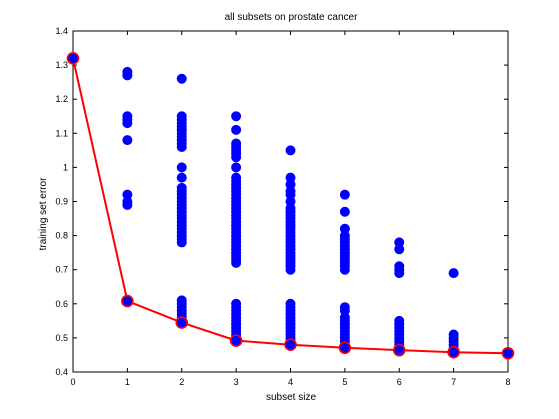 This screenshot has height=419, width=559. I want to click on x-tick-label: 6, so click(399, 382).